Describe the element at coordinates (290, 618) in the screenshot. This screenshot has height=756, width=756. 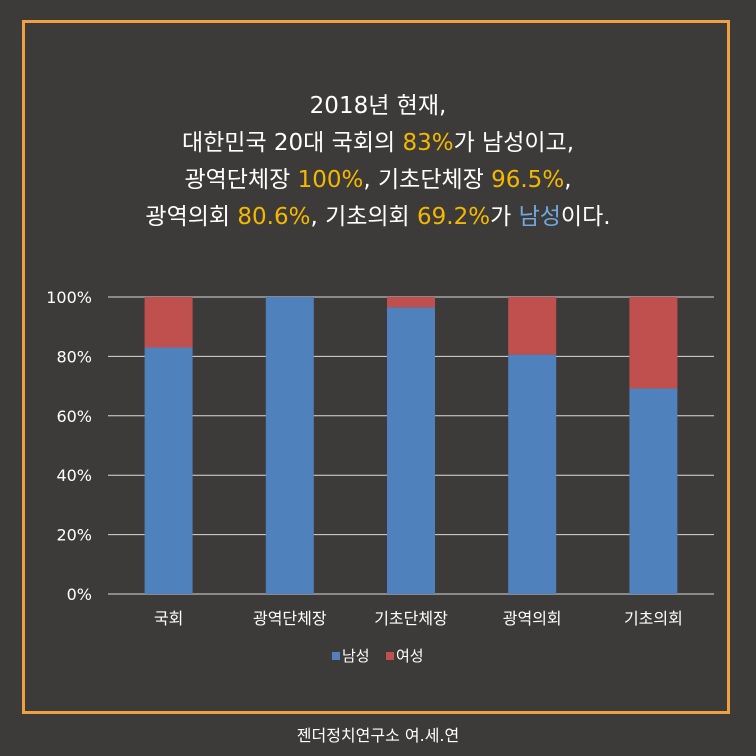
I see `x-tick-label: 광역단체장` at that location.